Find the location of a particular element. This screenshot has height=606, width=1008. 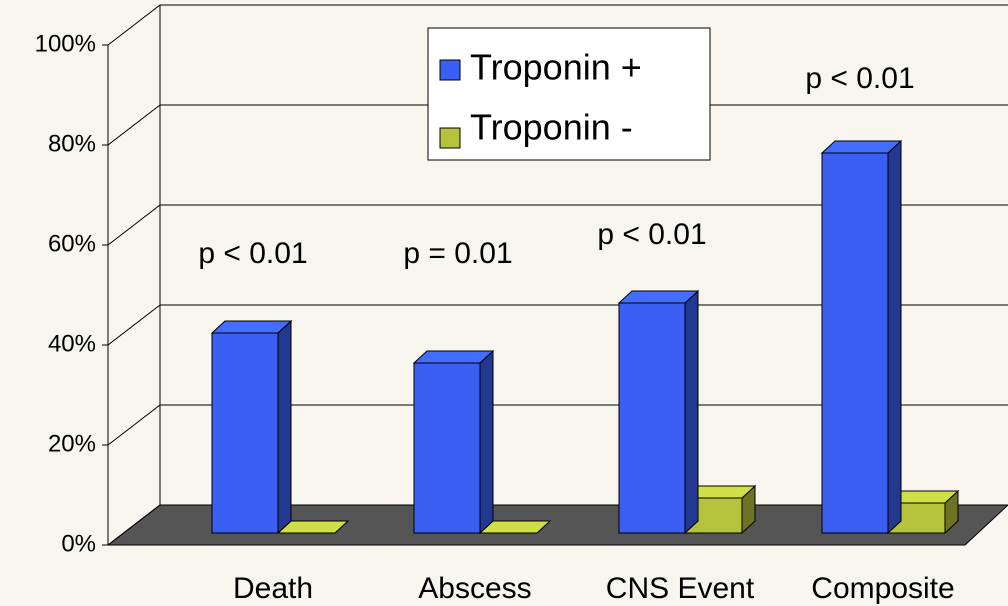

y-tick-label: 60% is located at coordinates (72, 243).